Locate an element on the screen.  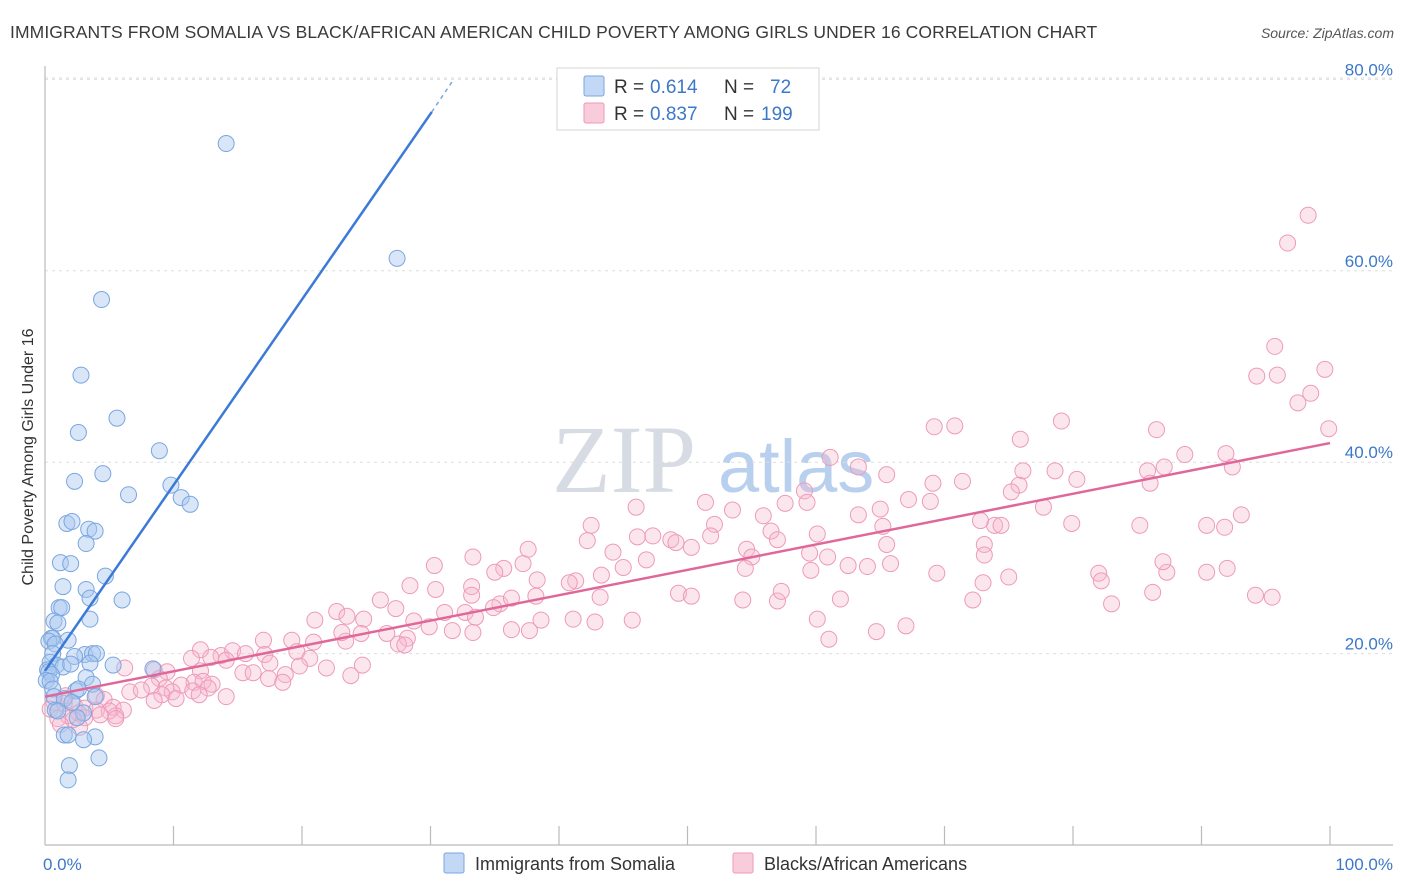
axis-ticks is located at coordinates (751, 835).